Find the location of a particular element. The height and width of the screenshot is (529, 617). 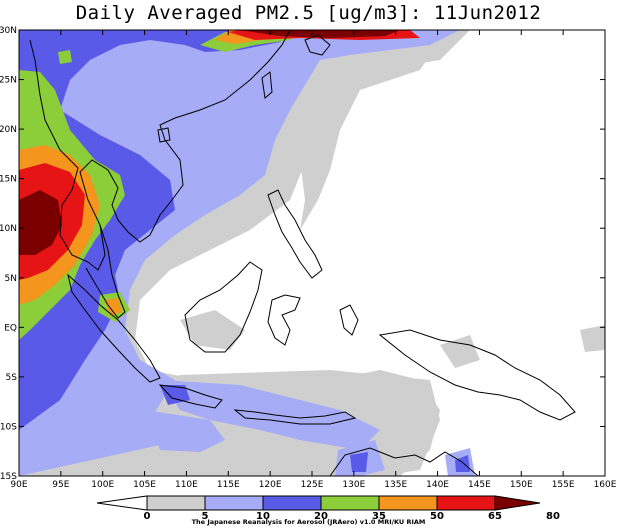

lat-tick-label: 30N is located at coordinates (8, 31).